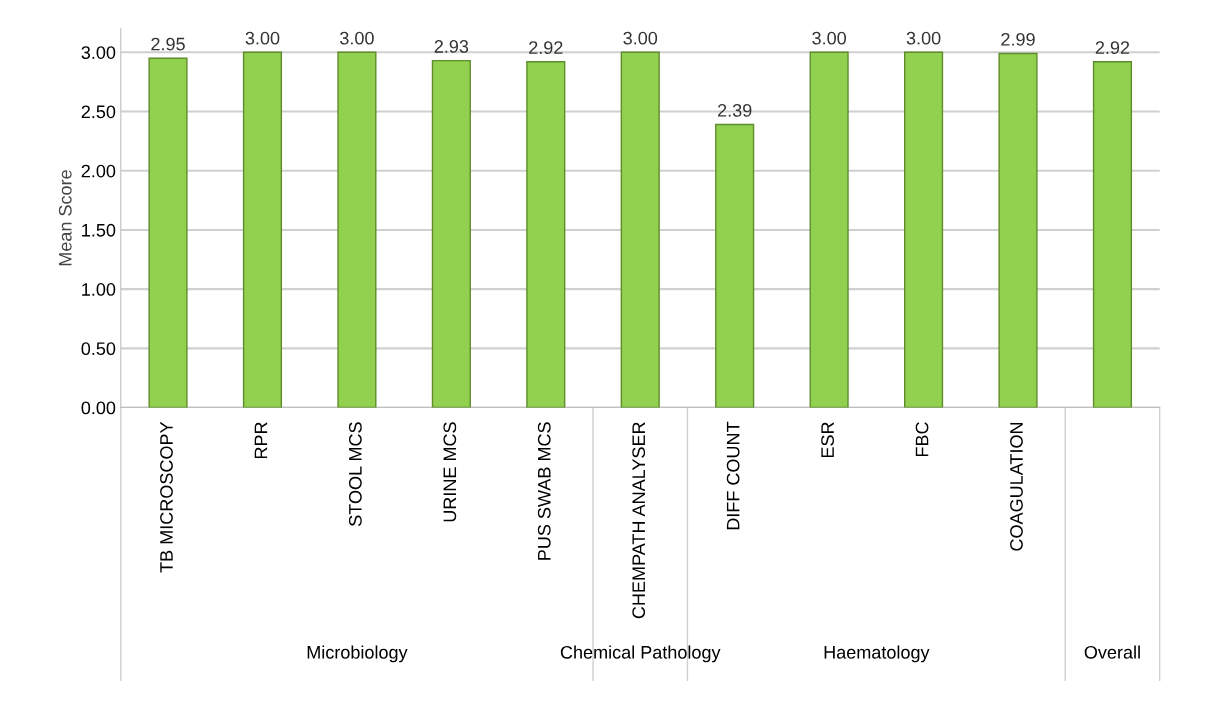 Image resolution: width=1208 pixels, height=715 pixels. Describe the element at coordinates (639, 520) in the screenshot. I see `x-tick-label: CHEMPATH ANALYSER` at that location.